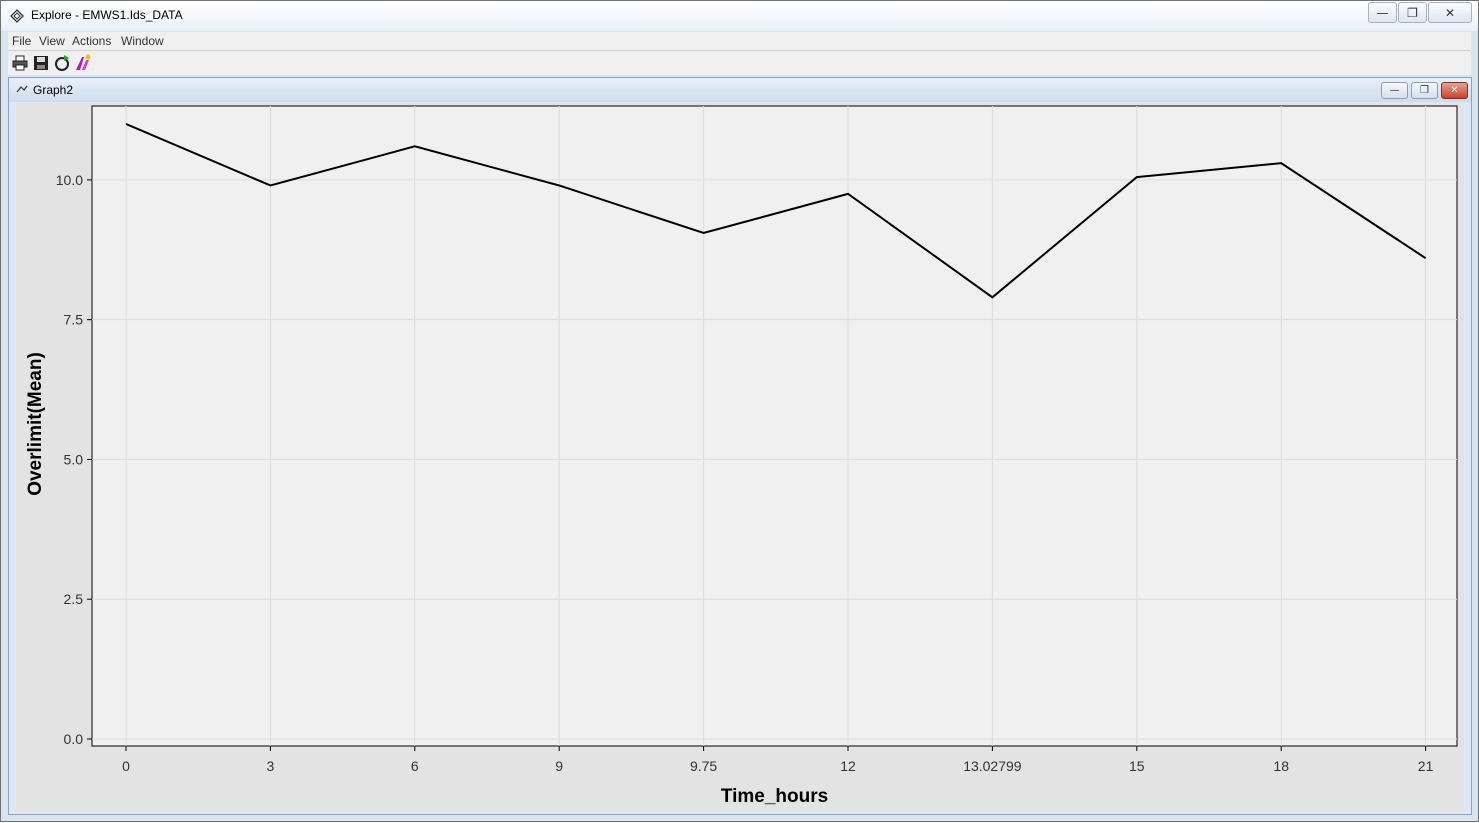  Describe the element at coordinates (17, 16) in the screenshot. I see `explore-app-icon` at that location.